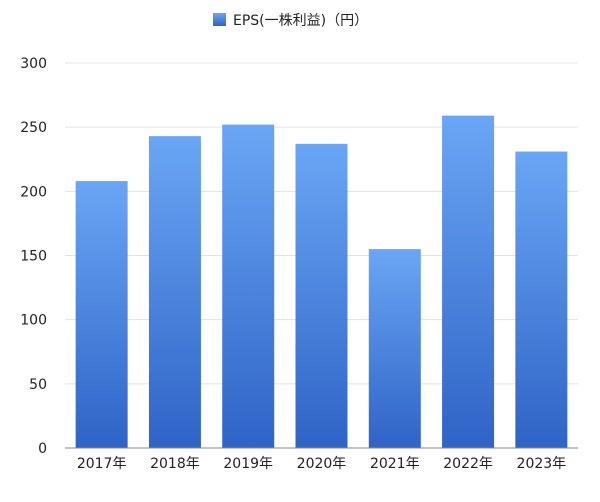 This screenshot has width=600, height=502. I want to click on x-tick-label: 2020年, so click(322, 464).